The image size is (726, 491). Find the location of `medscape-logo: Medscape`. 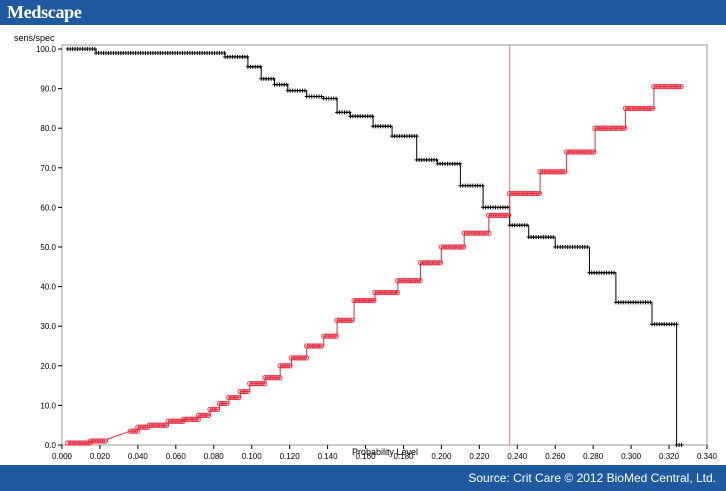

medscape-logo: Medscape is located at coordinates (44, 12).